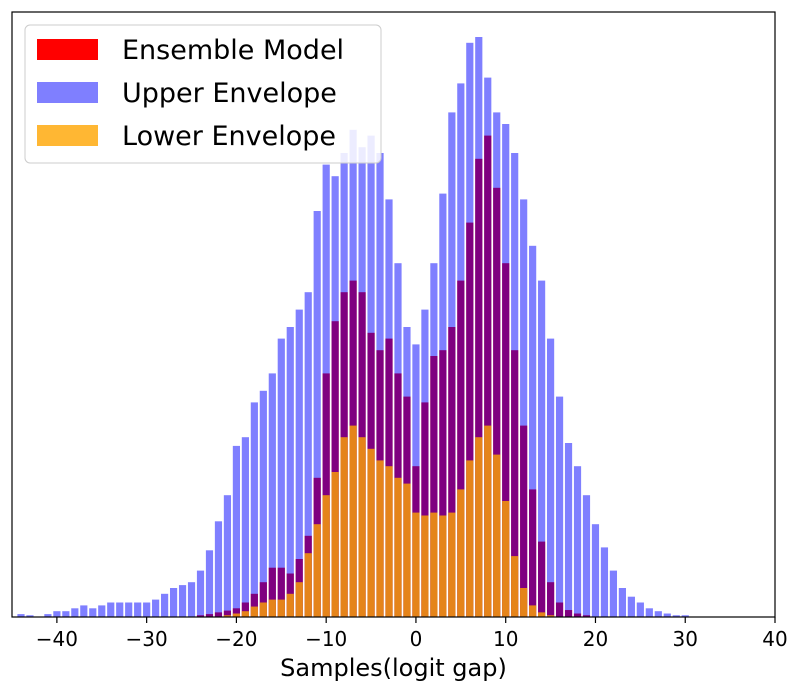  Describe the element at coordinates (229, 93) in the screenshot. I see `legend-label: Upper Envelope` at that location.